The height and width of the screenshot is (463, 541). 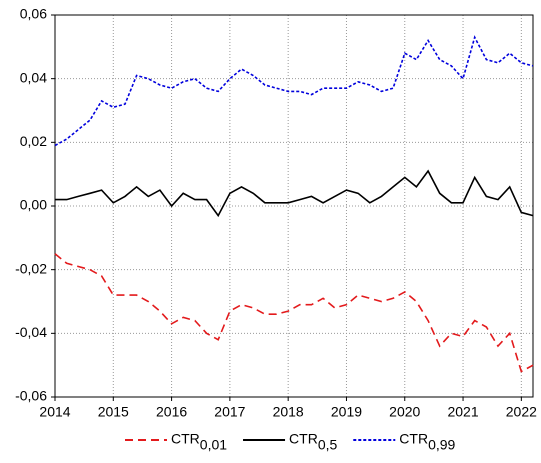 I want to click on x-tick-label: 2019, so click(x=346, y=412).